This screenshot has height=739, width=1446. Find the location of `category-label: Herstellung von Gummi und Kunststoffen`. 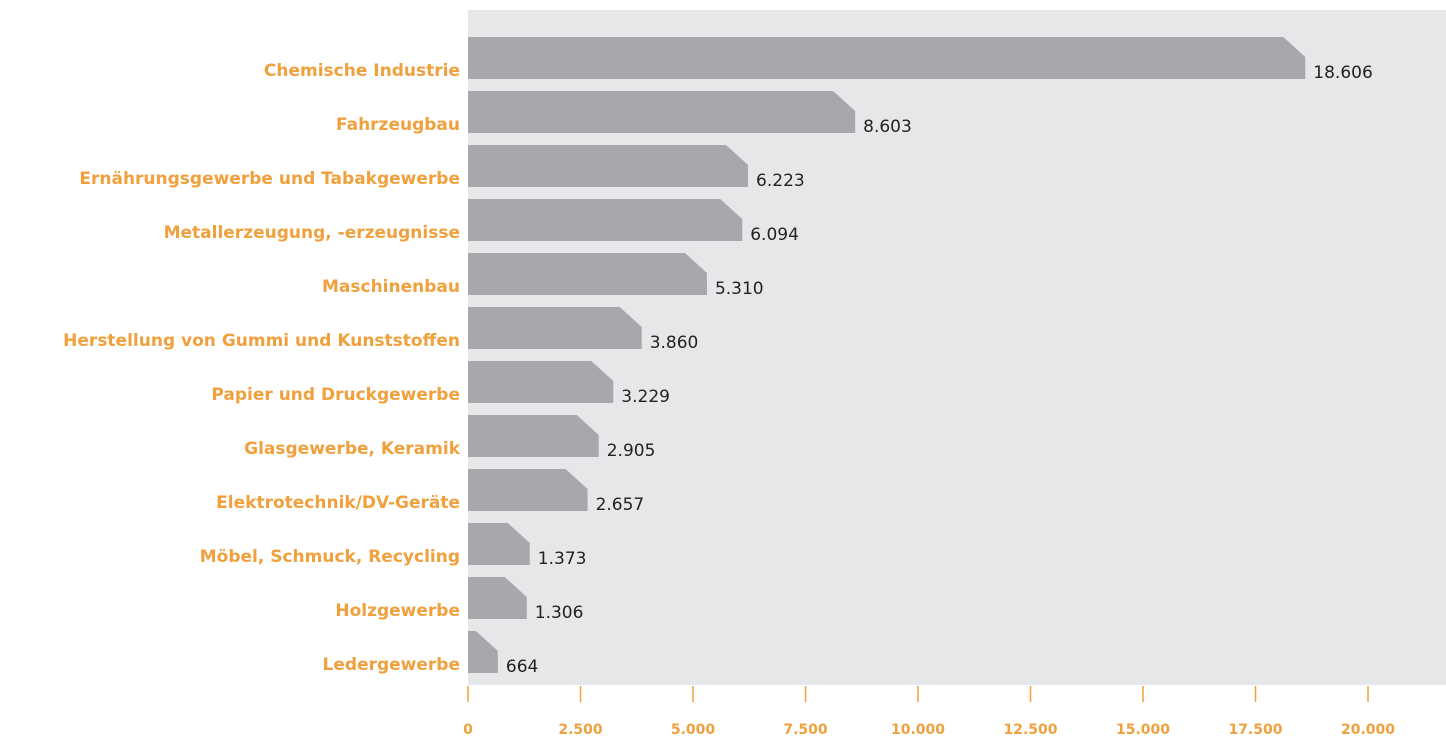

category-label: Herstellung von Gummi und Kunststoffen is located at coordinates (261, 341).